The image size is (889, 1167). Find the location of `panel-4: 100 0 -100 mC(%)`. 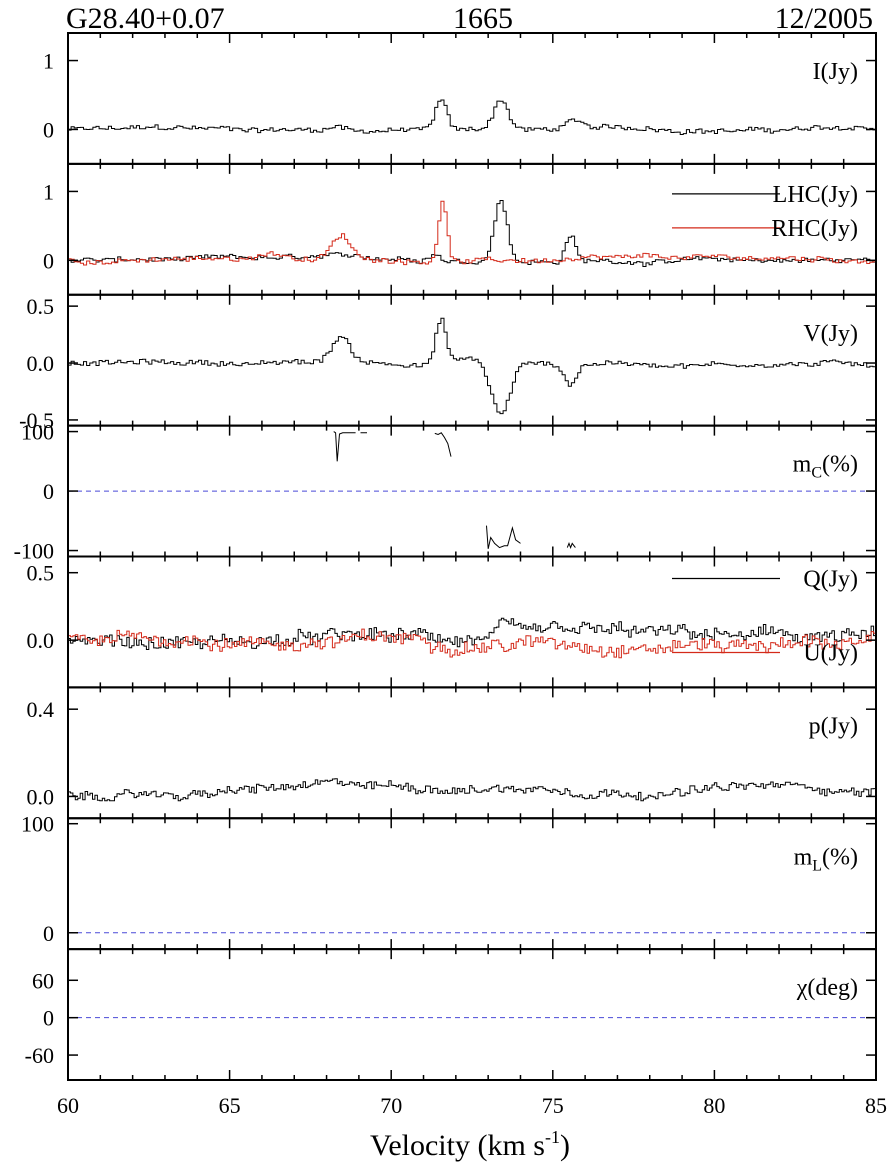

panel-4: 100 0 -100 mC(%) is located at coordinates (445, 492).